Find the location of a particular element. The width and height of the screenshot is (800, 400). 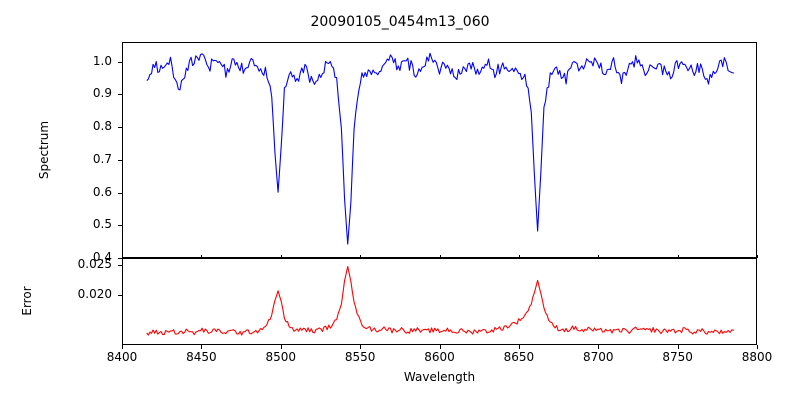

spectrum-axis-label: Spectrum is located at coordinates (44, 150).